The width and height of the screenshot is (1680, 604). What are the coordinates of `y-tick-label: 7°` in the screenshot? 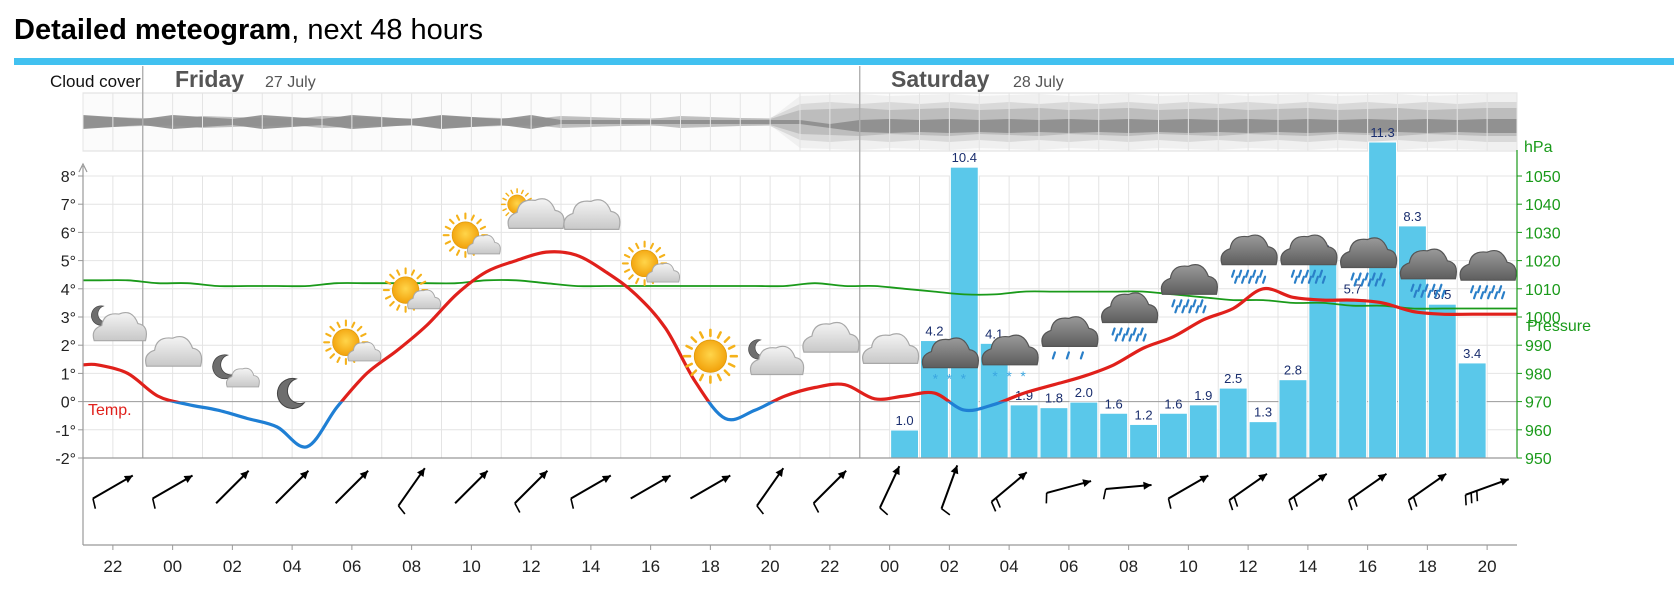 It's located at (68, 205).